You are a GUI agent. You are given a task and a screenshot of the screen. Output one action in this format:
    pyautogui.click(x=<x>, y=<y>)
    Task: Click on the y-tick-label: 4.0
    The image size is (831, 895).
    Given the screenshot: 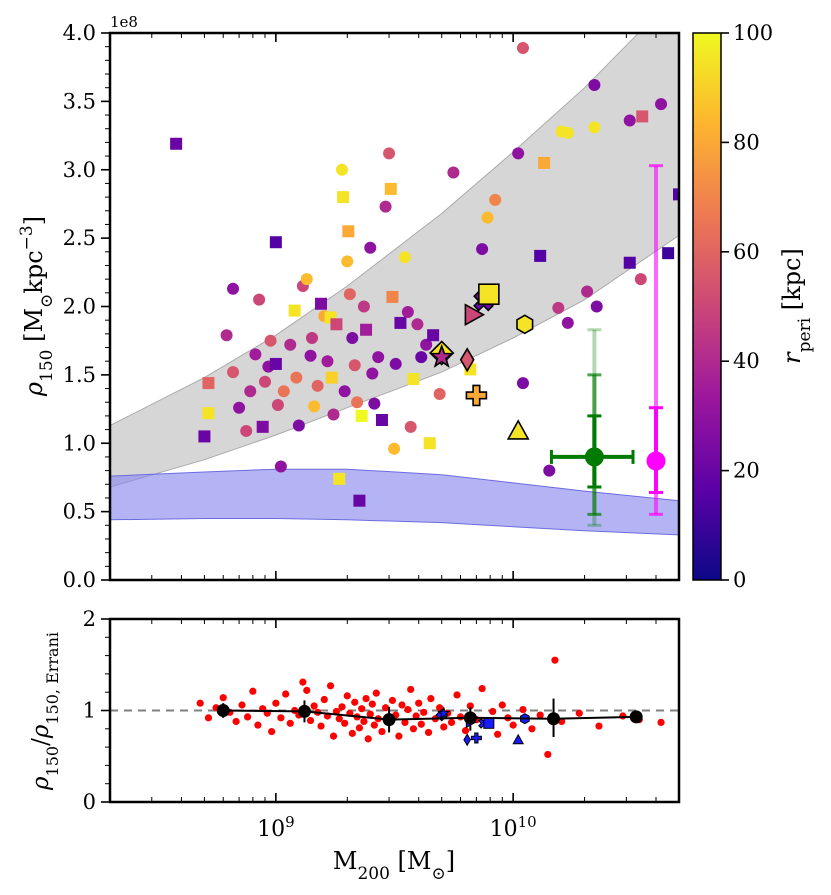 What is the action you would take?
    pyautogui.click(x=79, y=33)
    